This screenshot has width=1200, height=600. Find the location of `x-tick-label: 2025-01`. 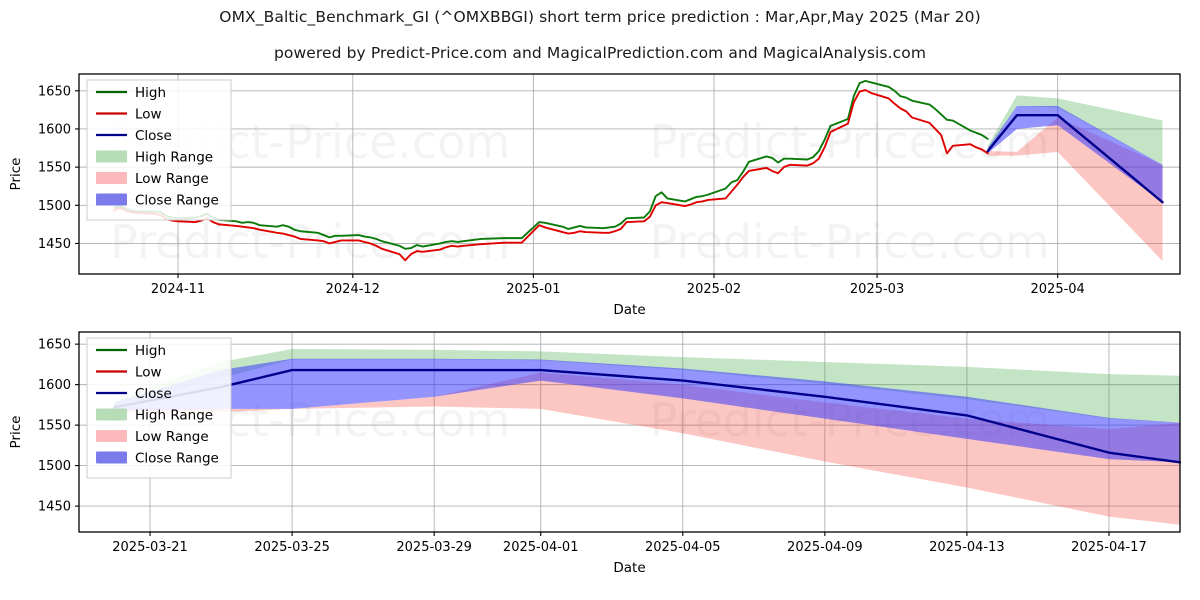

x-tick-label: 2025-01 is located at coordinates (533, 289).